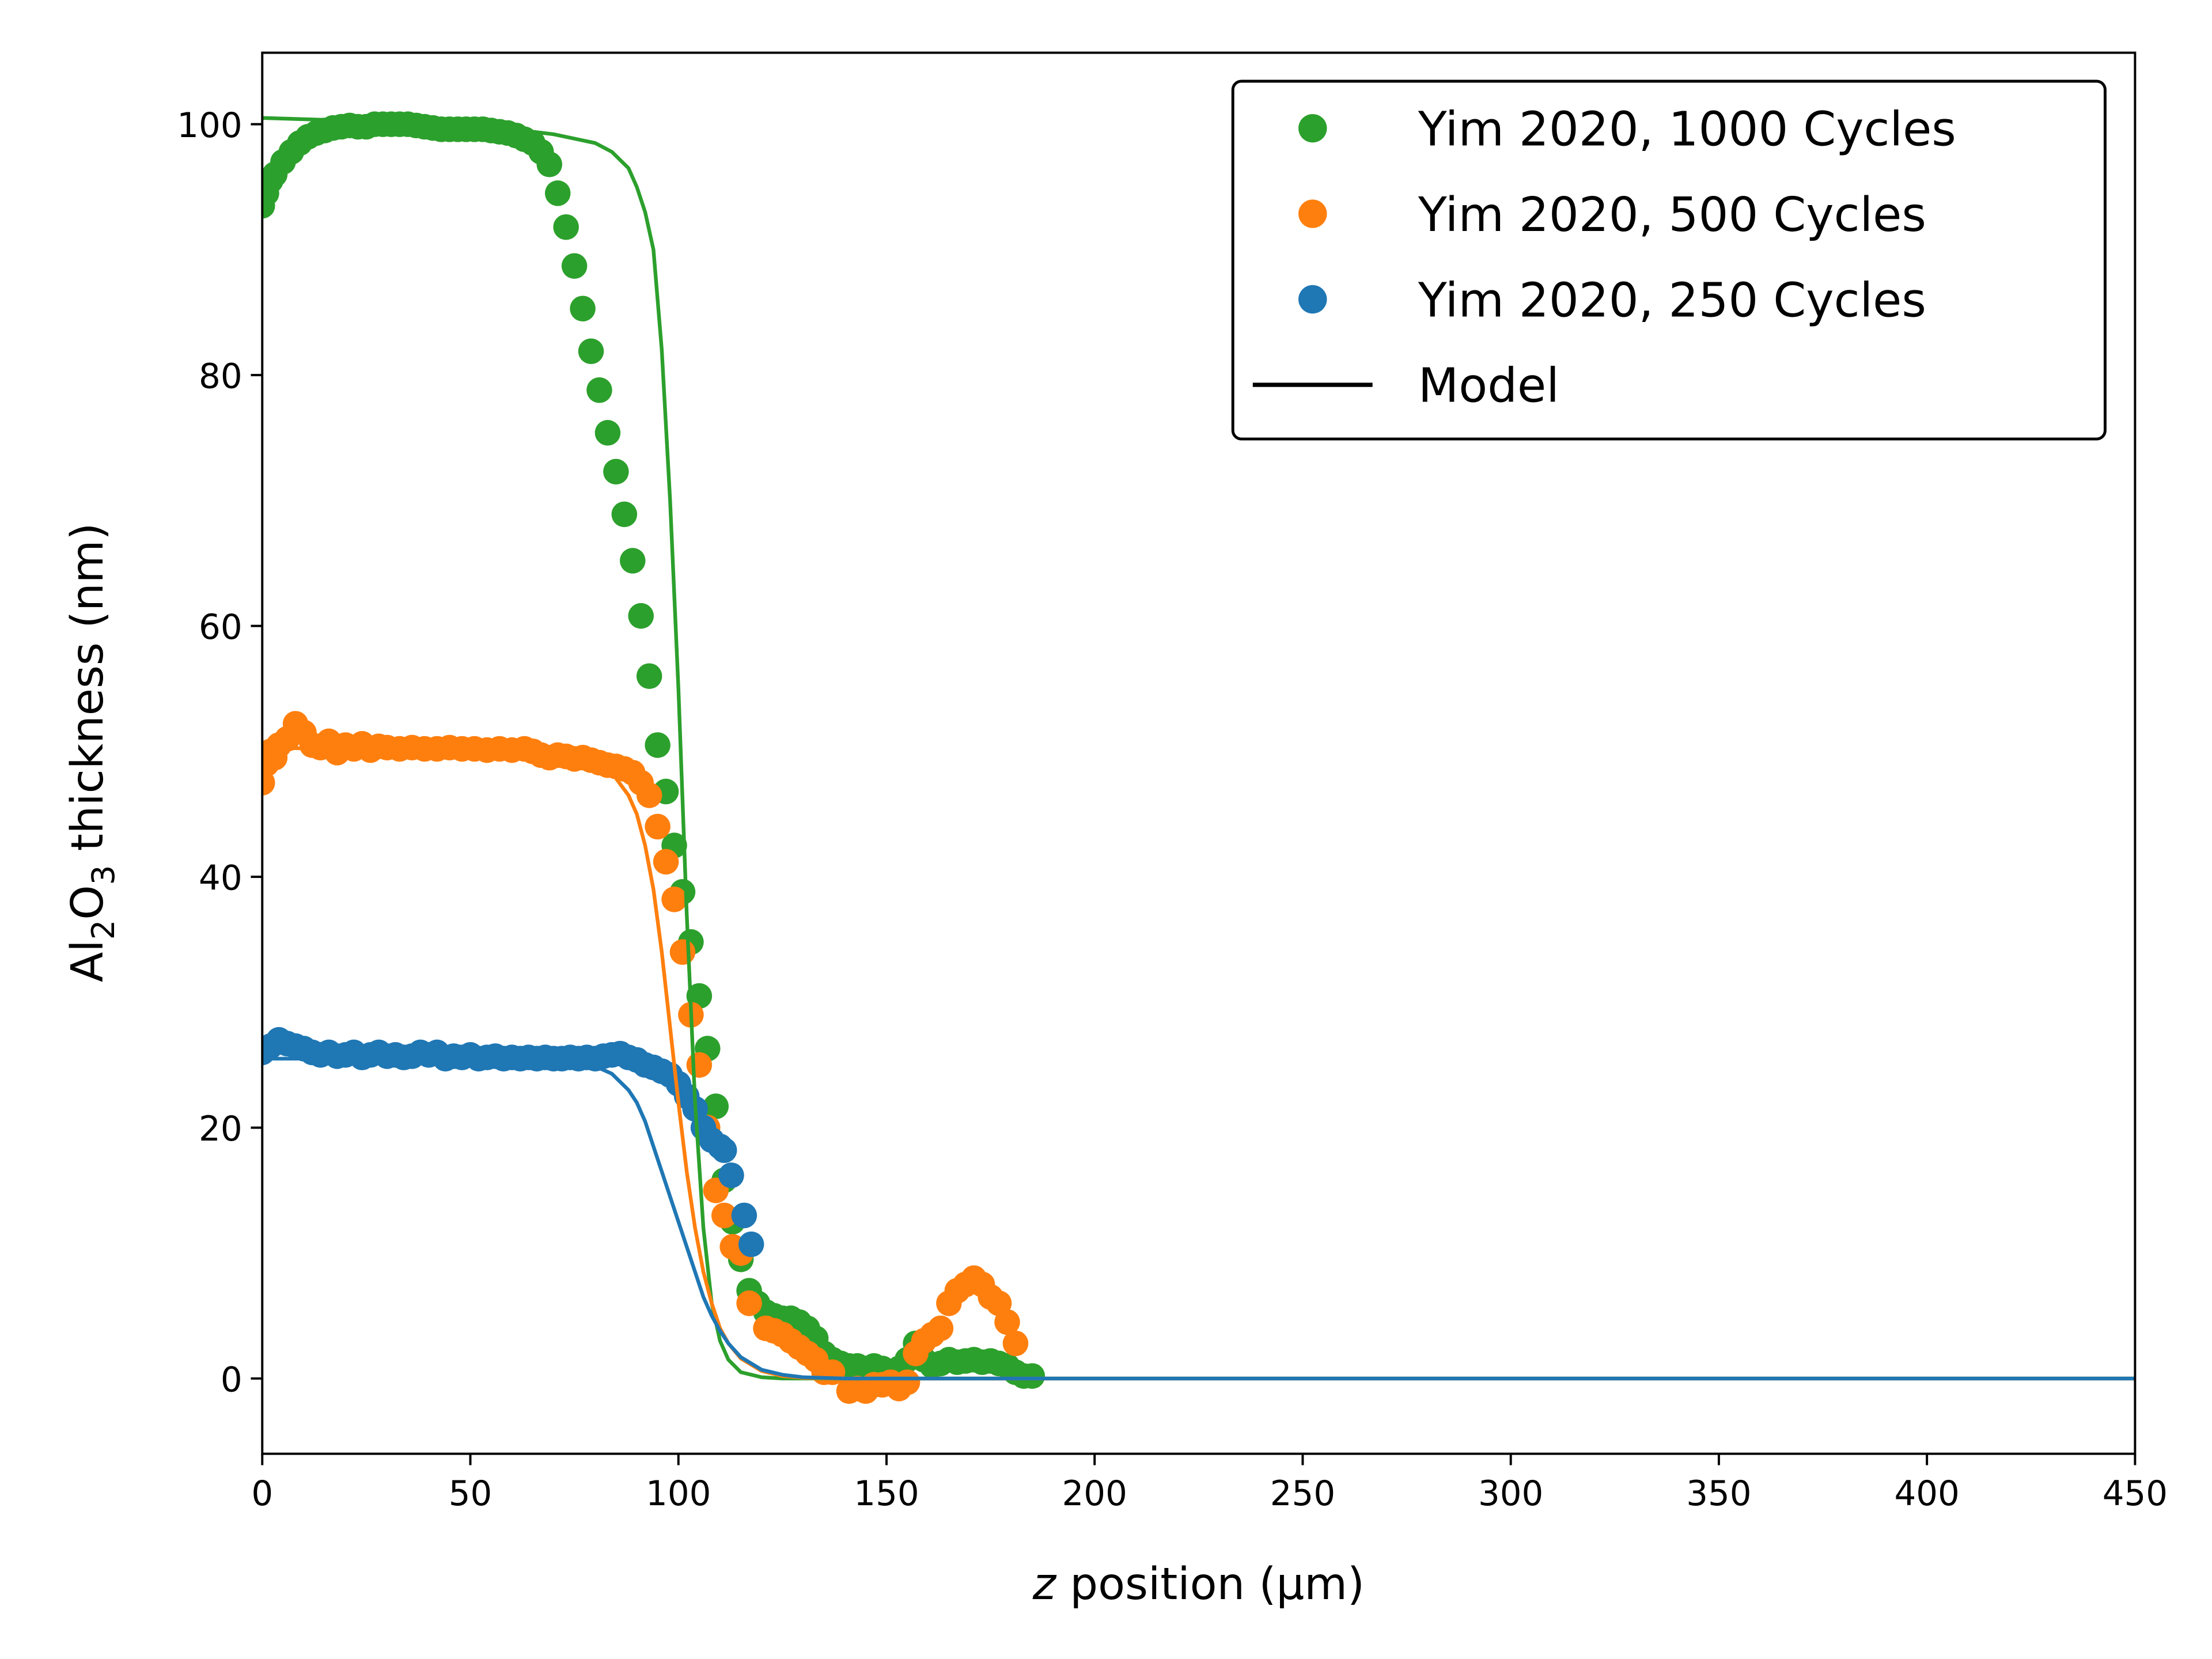  I want to click on x-axis-label-text: position (μm), so click(1210, 1584).